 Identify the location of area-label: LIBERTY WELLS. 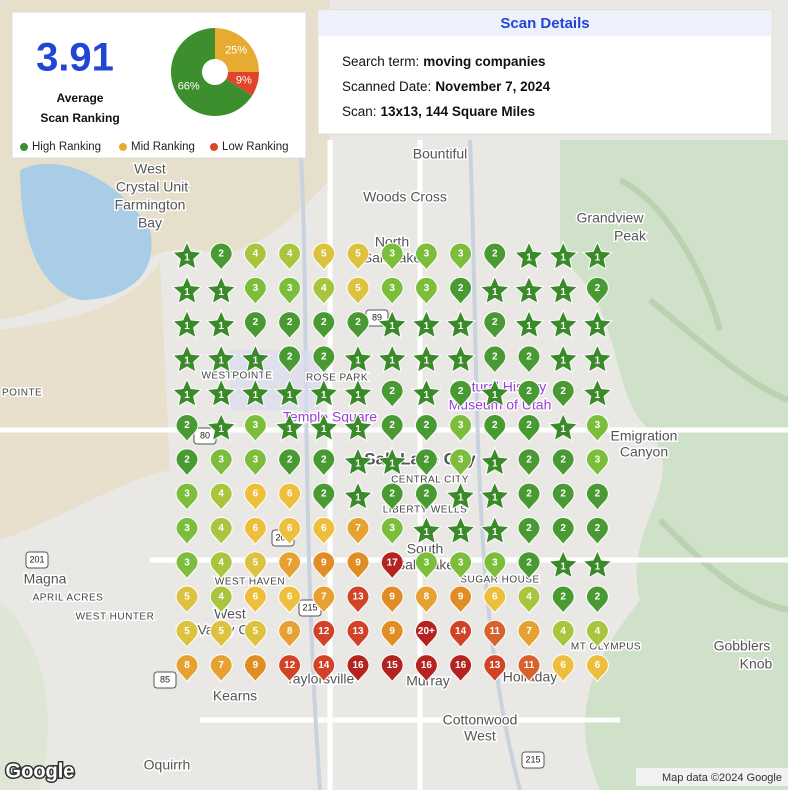
(425, 510).